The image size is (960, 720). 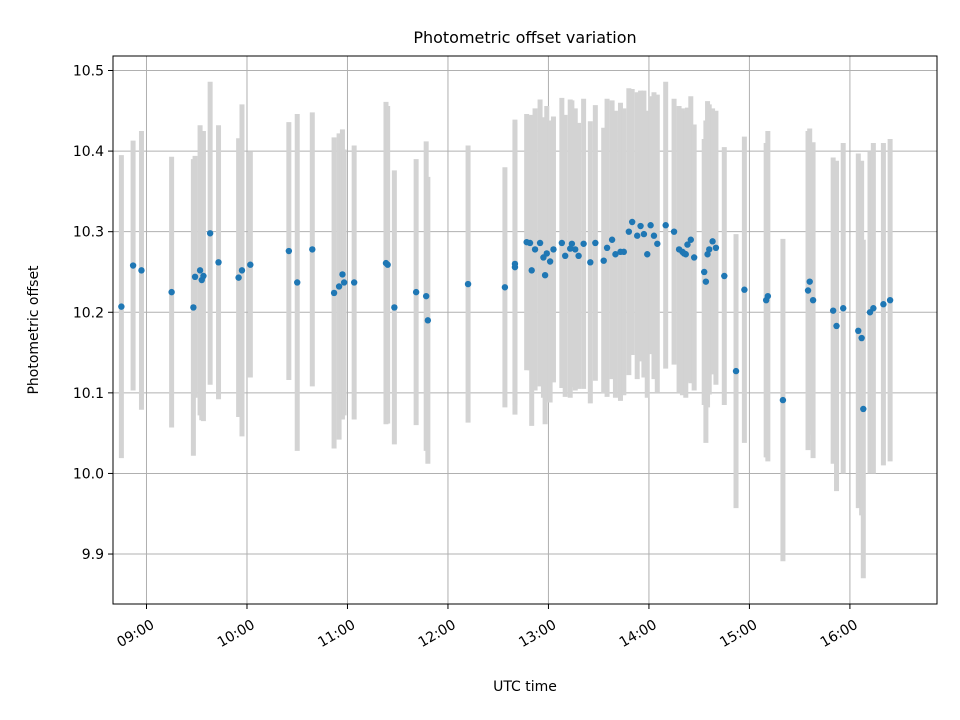 I want to click on y-tick-label: 10.5, so click(x=88, y=72).